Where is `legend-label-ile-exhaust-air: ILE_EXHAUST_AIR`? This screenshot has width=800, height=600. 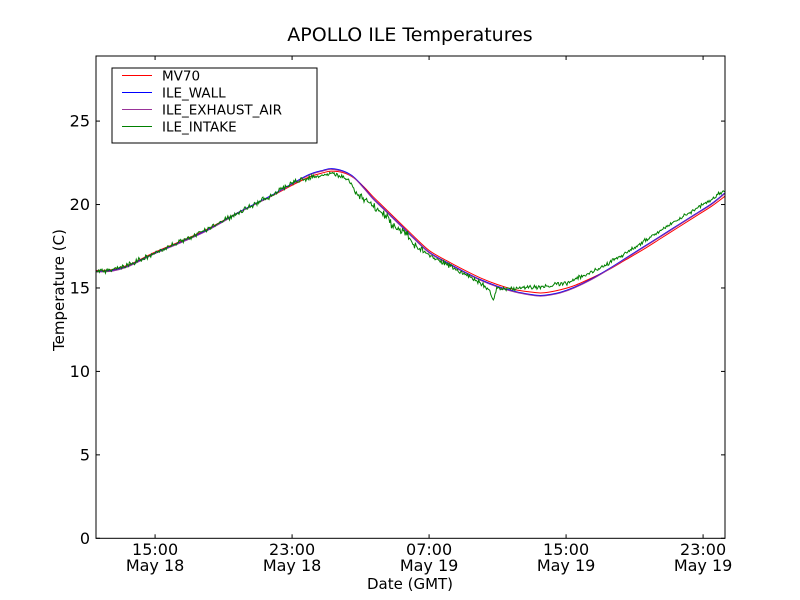
legend-label-ile-exhaust-air: ILE_EXHAUST_AIR is located at coordinates (222, 111).